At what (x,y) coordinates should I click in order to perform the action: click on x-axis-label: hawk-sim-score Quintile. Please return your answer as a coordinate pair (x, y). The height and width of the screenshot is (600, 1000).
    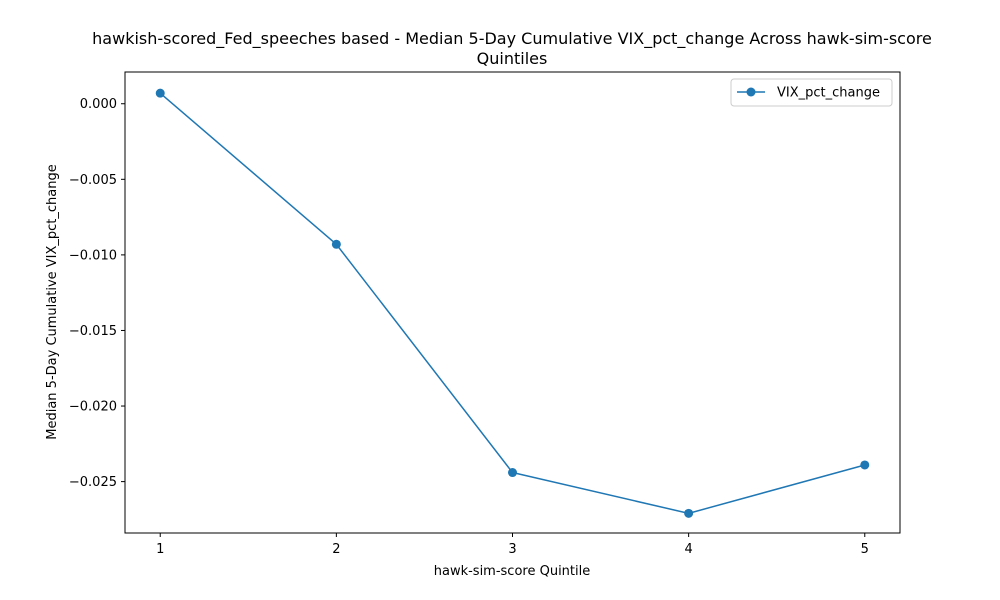
    Looking at the image, I should click on (512, 571).